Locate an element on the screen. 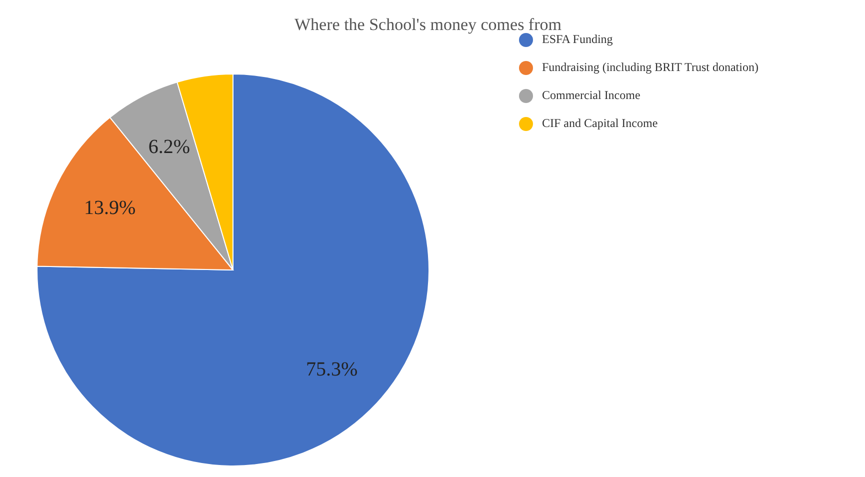 This screenshot has width=865, height=477. data-label: 6.2% is located at coordinates (169, 147).